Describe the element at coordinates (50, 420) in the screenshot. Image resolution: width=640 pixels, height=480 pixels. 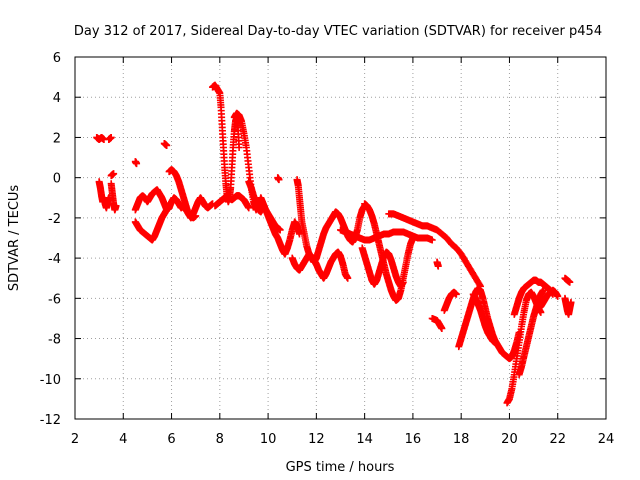
I see `y-tick-label: -12` at that location.